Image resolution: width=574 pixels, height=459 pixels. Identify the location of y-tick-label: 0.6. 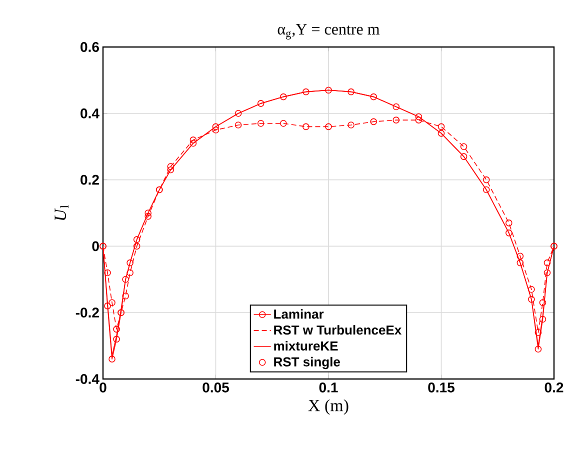
(89, 47).